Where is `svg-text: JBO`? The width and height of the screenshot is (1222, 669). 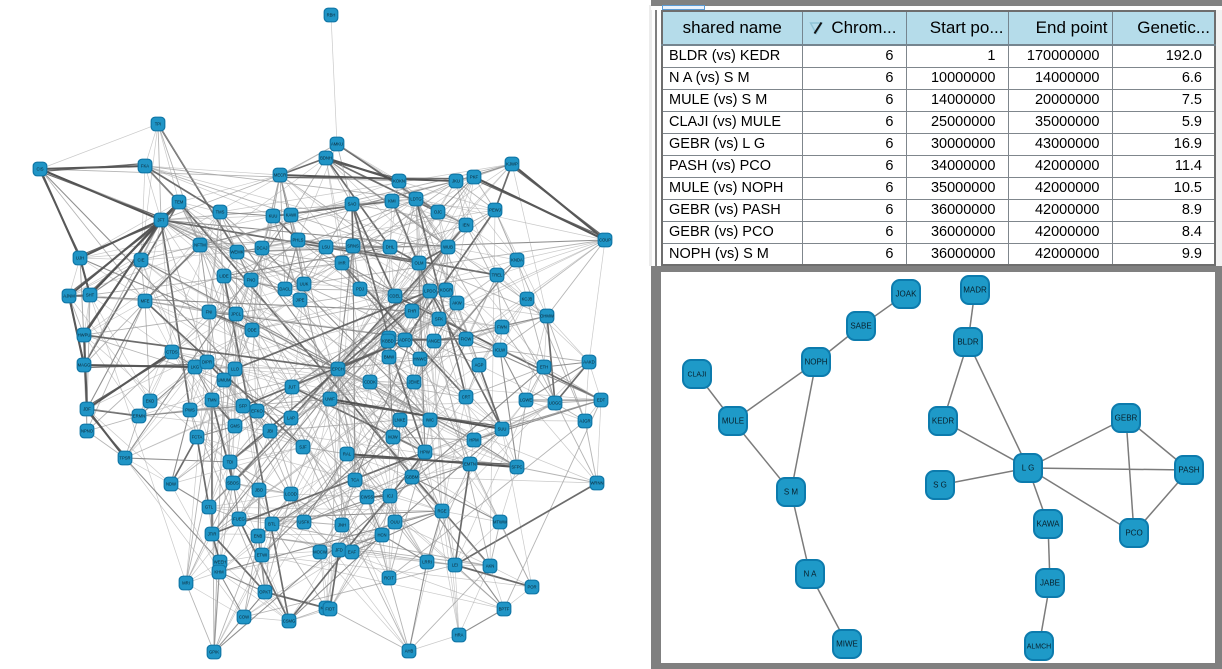
svg-text: JBO is located at coordinates (259, 490).